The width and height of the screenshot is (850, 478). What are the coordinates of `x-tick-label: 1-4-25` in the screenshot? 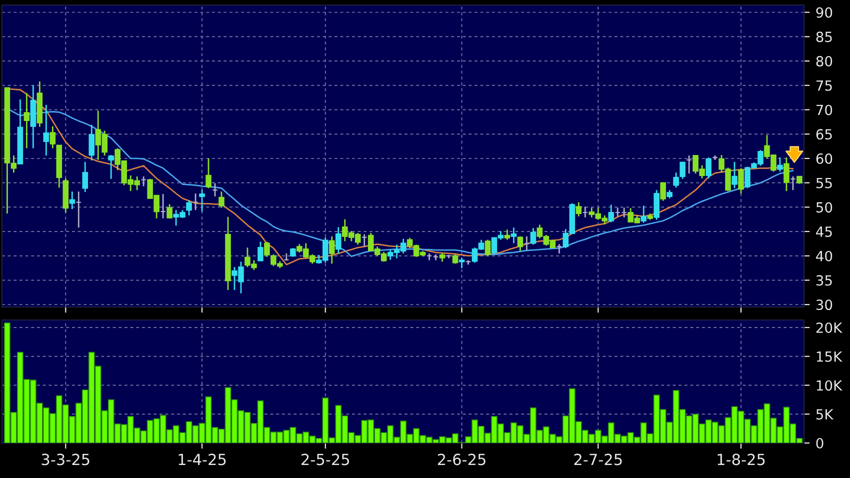 It's located at (202, 460).